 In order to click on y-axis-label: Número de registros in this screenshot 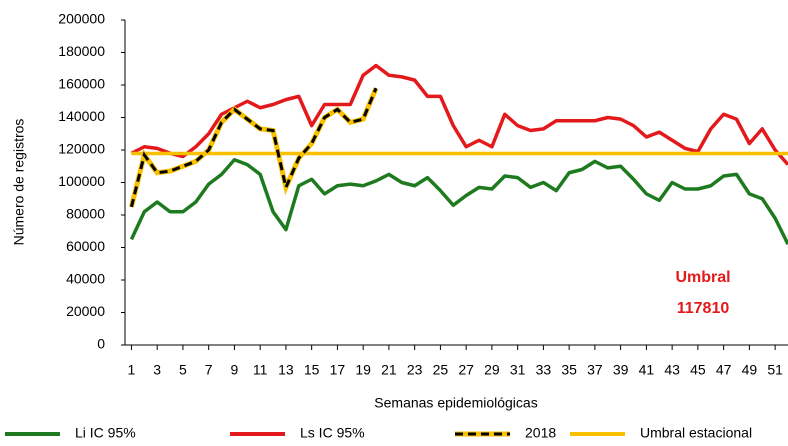, I will do `click(19, 182)`.